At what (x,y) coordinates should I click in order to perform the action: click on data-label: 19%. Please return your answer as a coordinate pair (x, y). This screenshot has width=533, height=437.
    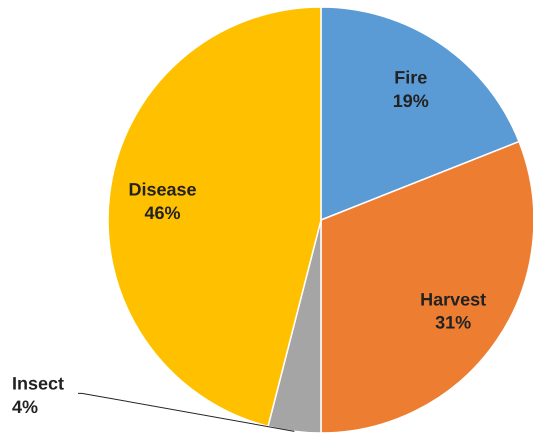
    Looking at the image, I should click on (410, 100).